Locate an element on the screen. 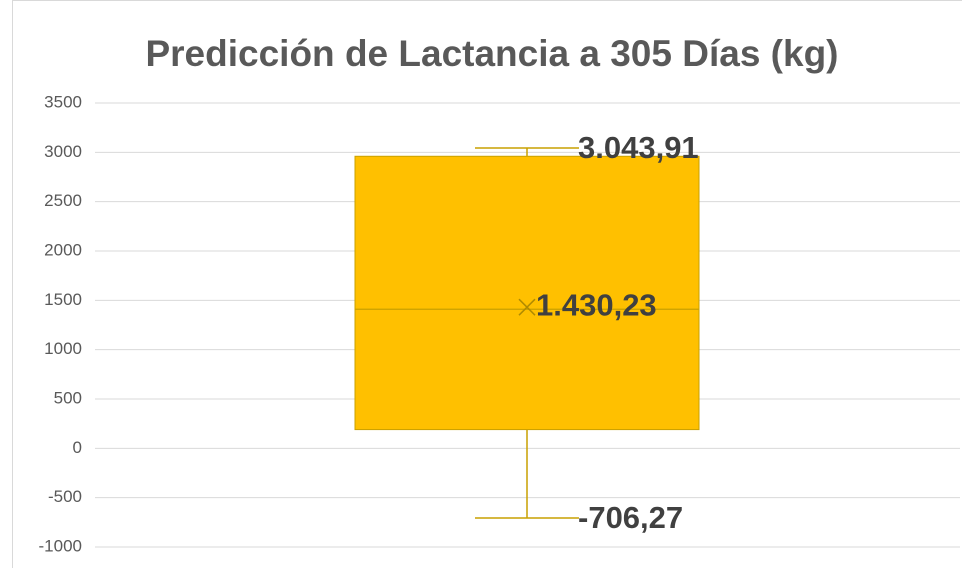  mean-marker is located at coordinates (527, 307).